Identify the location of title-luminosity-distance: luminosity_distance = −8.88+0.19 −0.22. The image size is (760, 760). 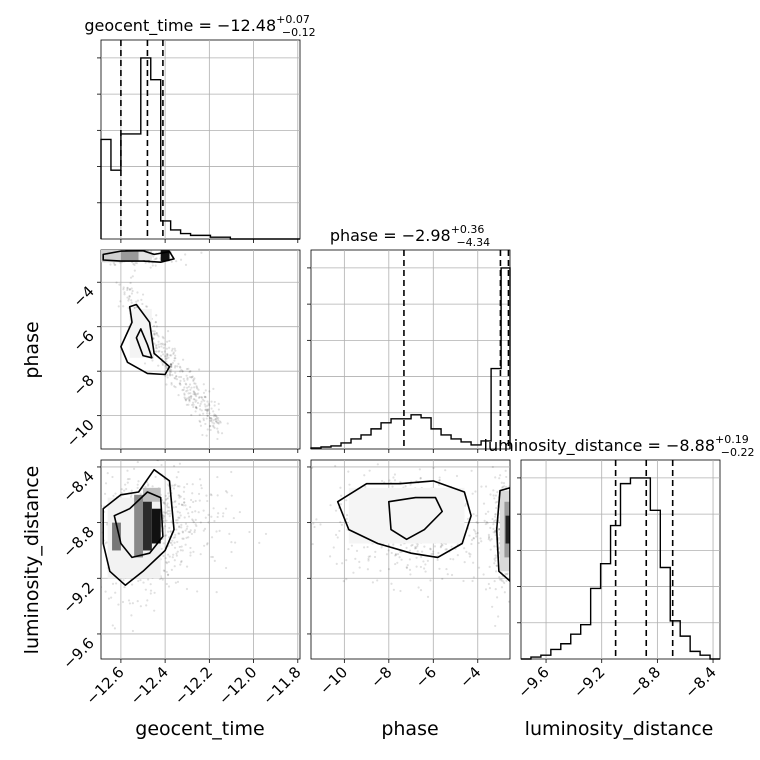
(619, 446).